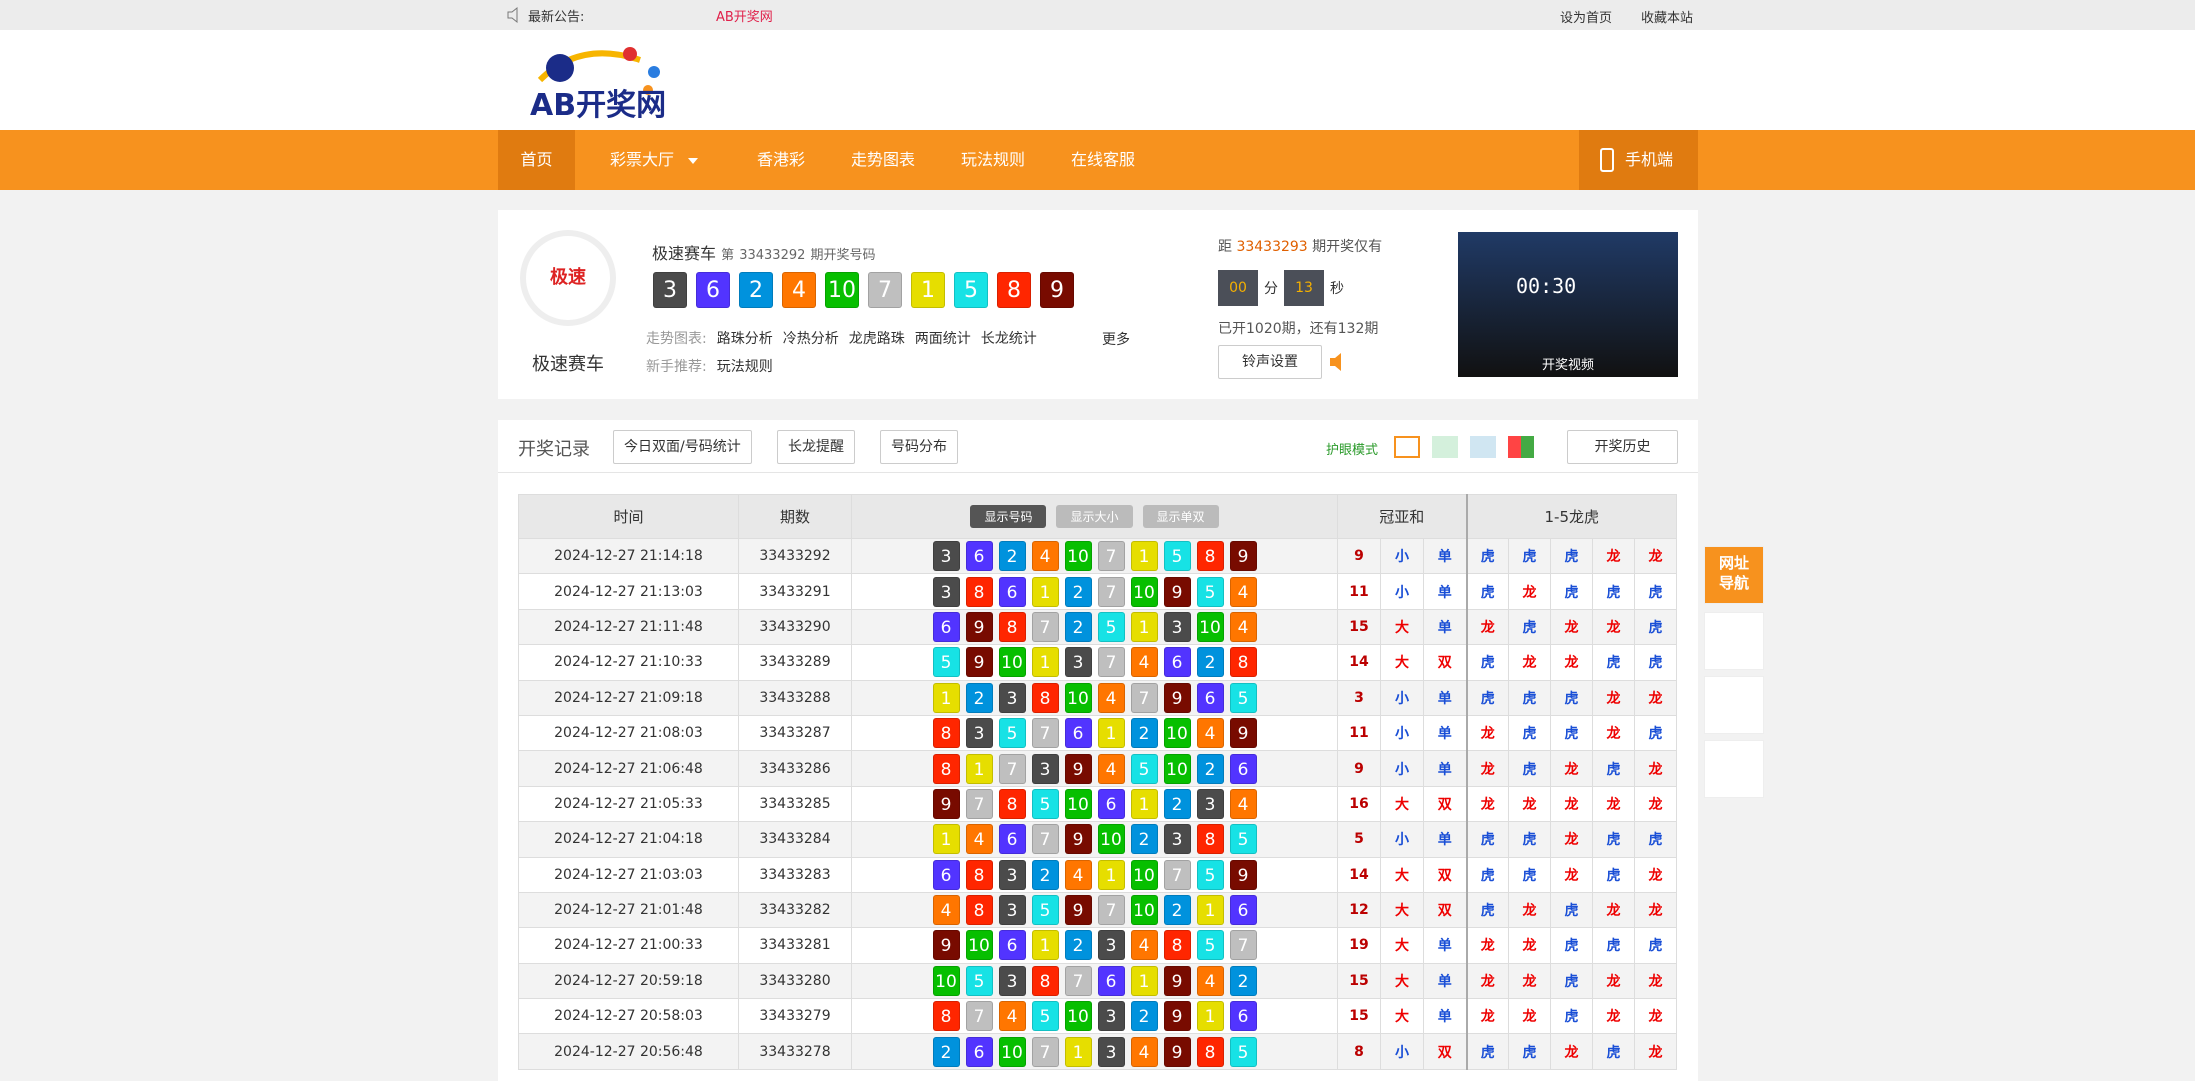 This screenshot has height=1081, width=2195. Describe the element at coordinates (795, 733) in the screenshot. I see `issue: 33433287` at that location.